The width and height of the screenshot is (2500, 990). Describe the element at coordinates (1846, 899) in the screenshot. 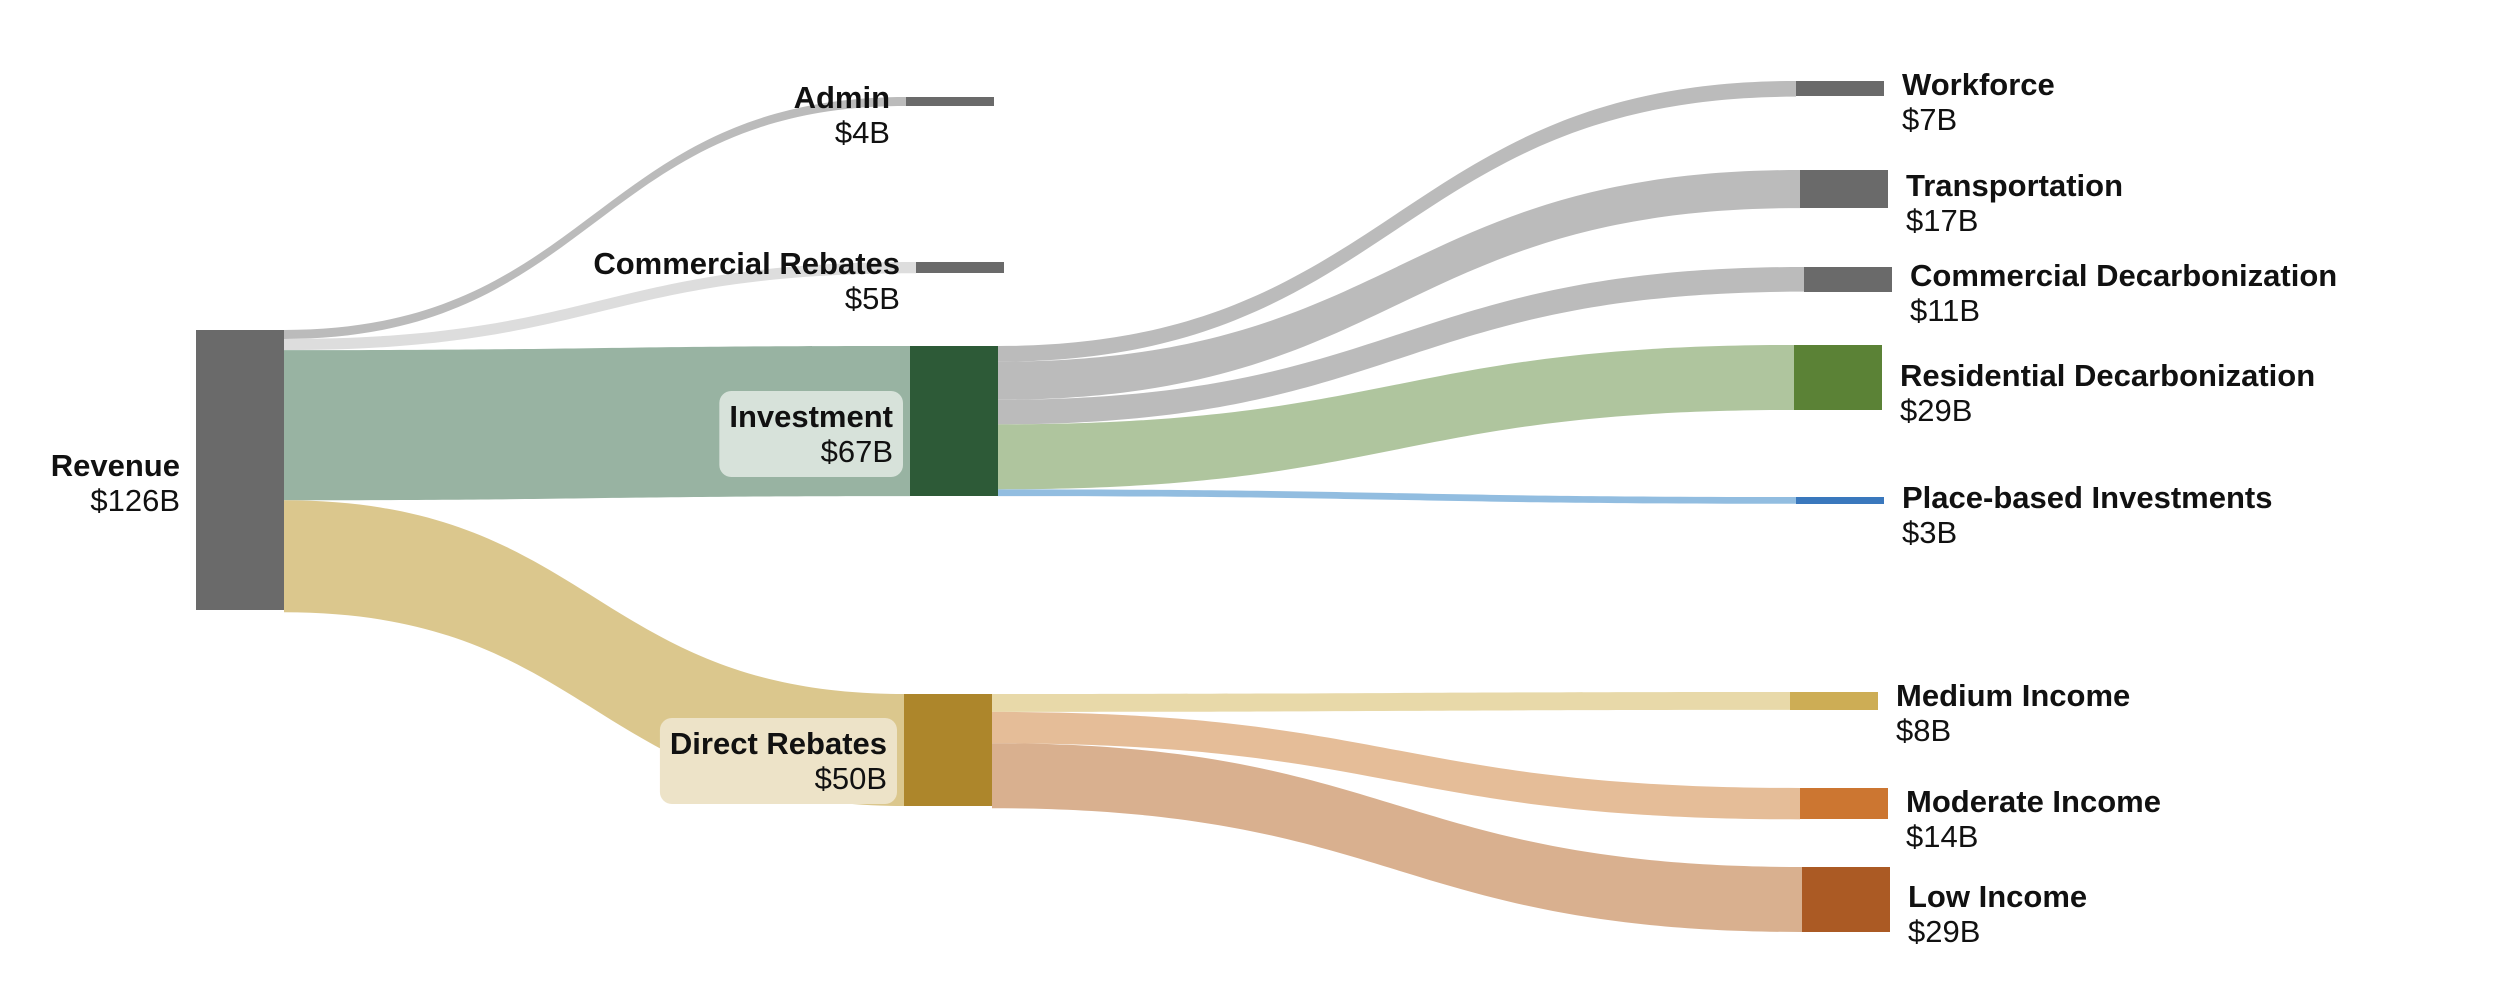

I see `node-low-income` at that location.